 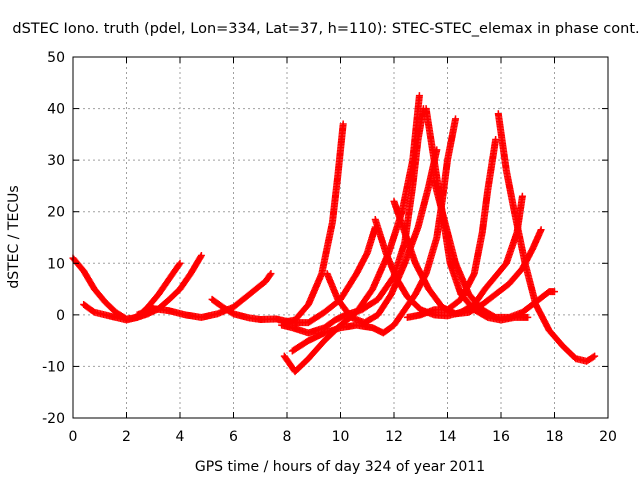 I want to click on y-axis-label: dSTEC / TECUs, so click(x=14, y=236).